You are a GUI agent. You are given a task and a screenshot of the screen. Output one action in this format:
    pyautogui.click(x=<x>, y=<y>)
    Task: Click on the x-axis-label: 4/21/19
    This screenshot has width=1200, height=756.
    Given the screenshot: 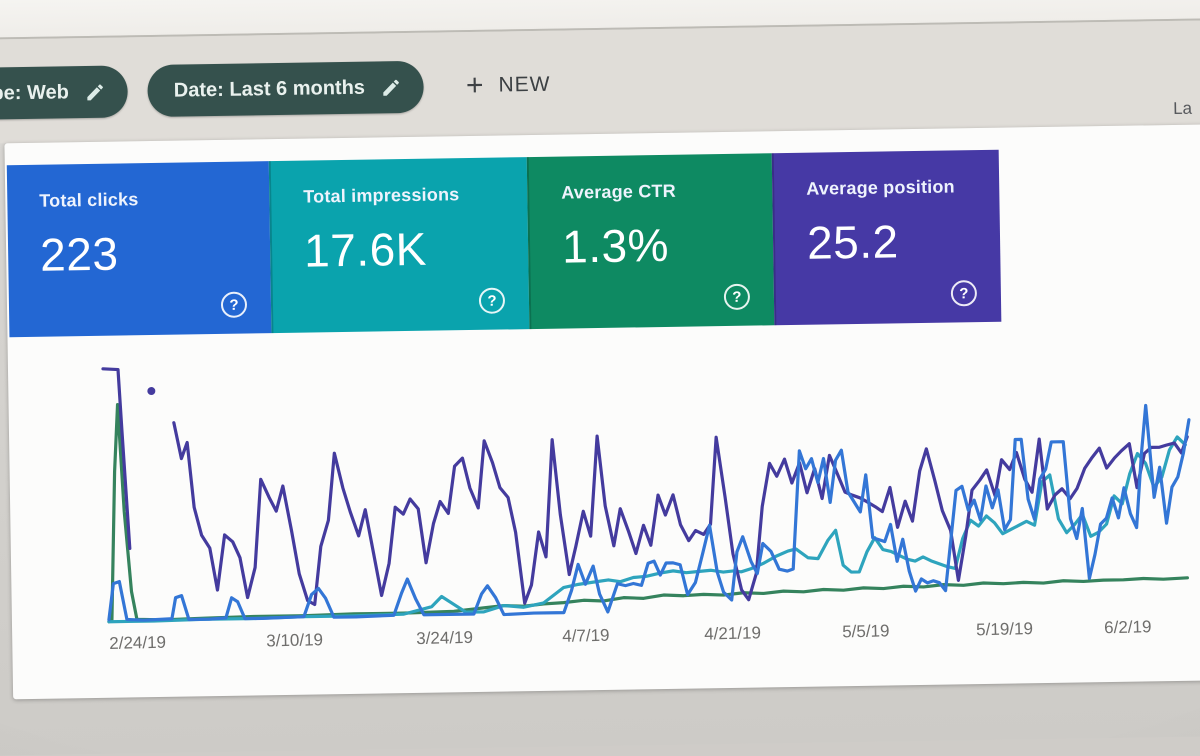 What is the action you would take?
    pyautogui.click(x=732, y=633)
    